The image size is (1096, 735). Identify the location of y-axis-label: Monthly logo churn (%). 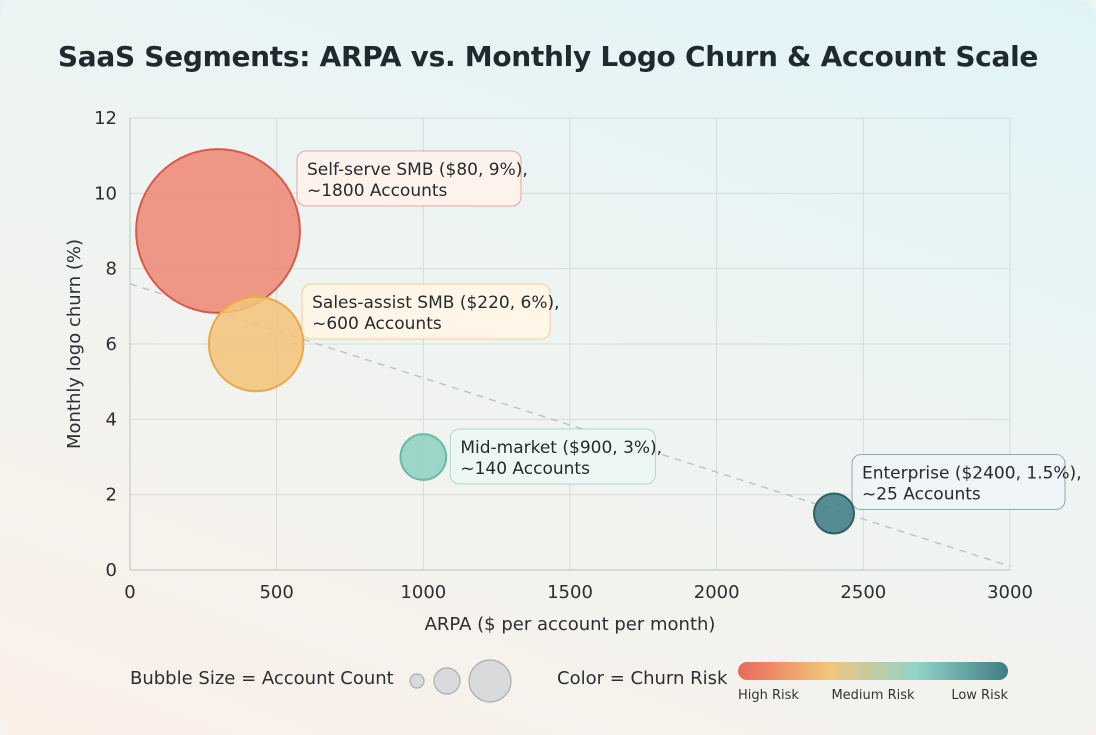
(74, 344).